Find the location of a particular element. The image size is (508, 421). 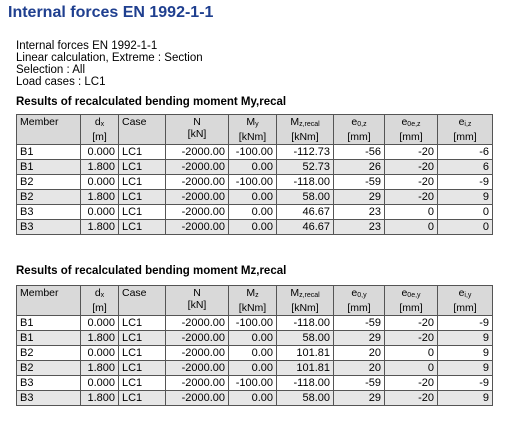

data-row: B2 0.000 LC1 -2000.00 -100.00 -118.00 -59 -20 -9 is located at coordinates (254, 182).